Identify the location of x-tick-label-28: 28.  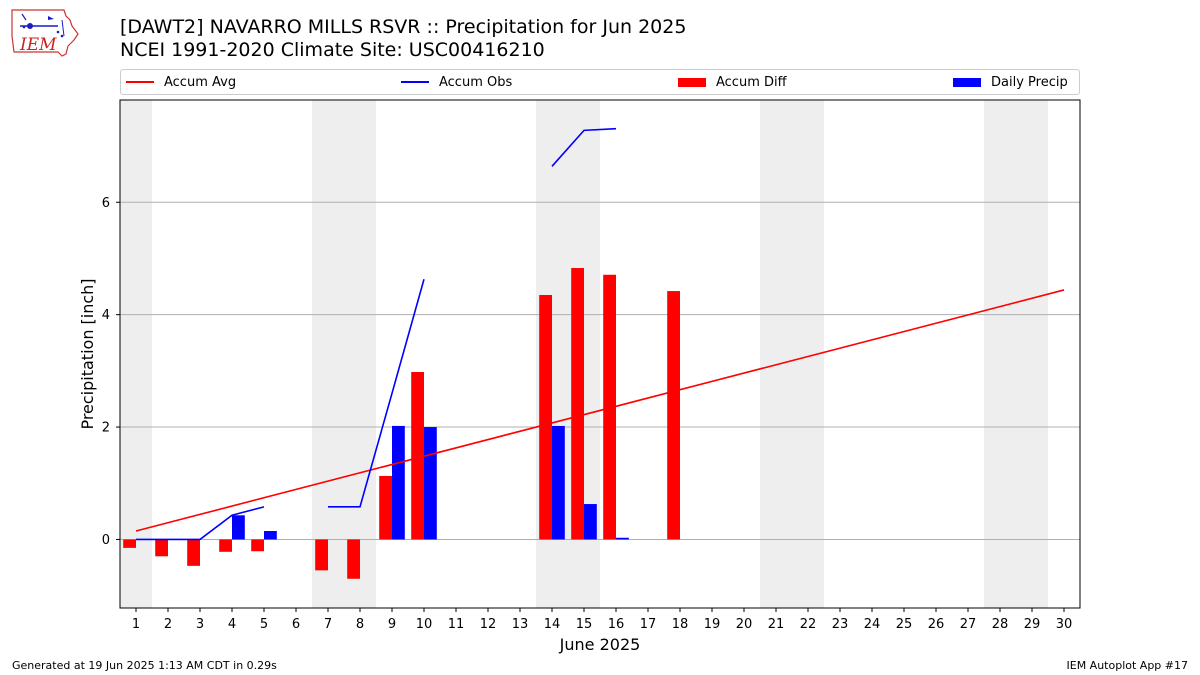
(1000, 624).